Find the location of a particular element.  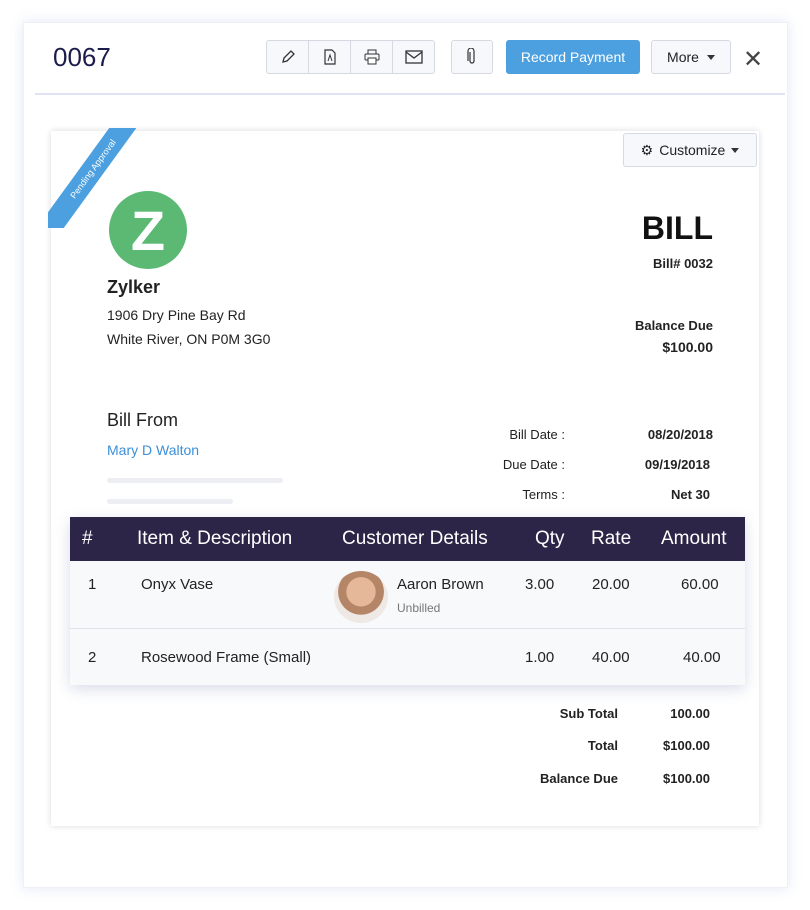

total-label: Total is located at coordinates (602, 745).